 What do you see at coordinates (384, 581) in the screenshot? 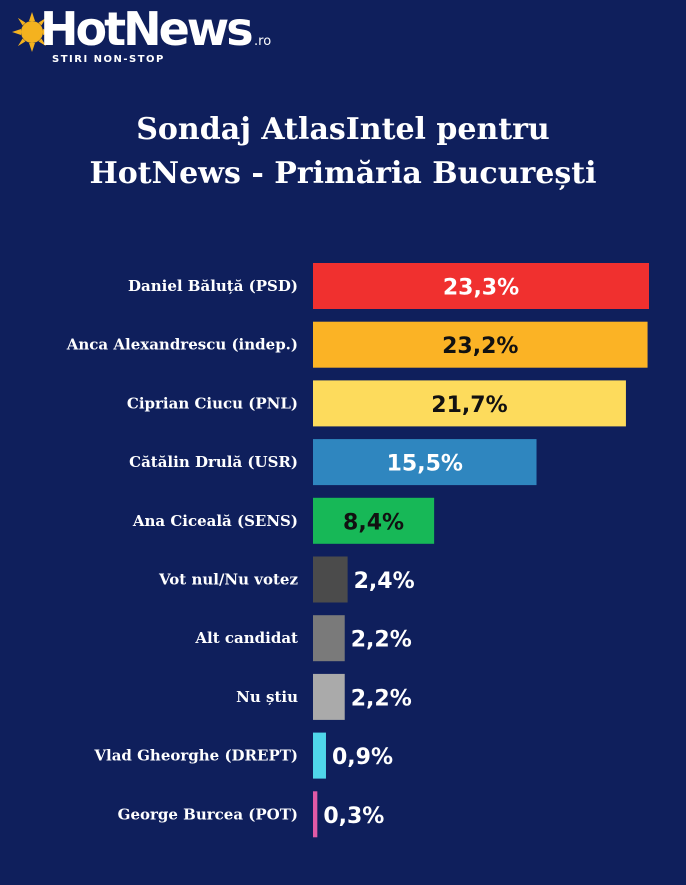
I see `data-label: 2,4%` at bounding box center [384, 581].